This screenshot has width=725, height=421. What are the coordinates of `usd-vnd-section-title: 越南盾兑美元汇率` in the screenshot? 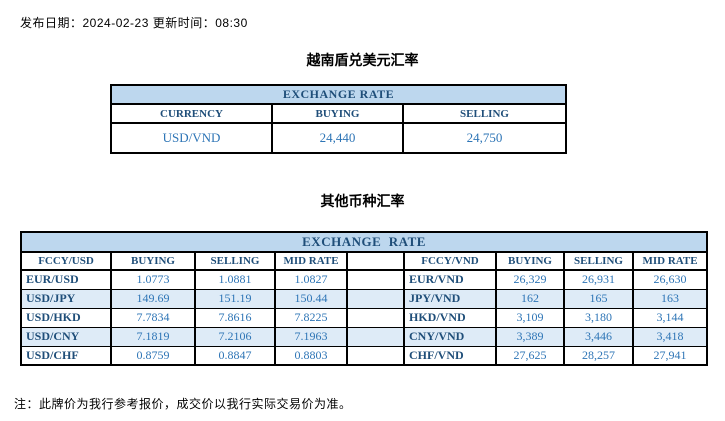 It's located at (362, 60).